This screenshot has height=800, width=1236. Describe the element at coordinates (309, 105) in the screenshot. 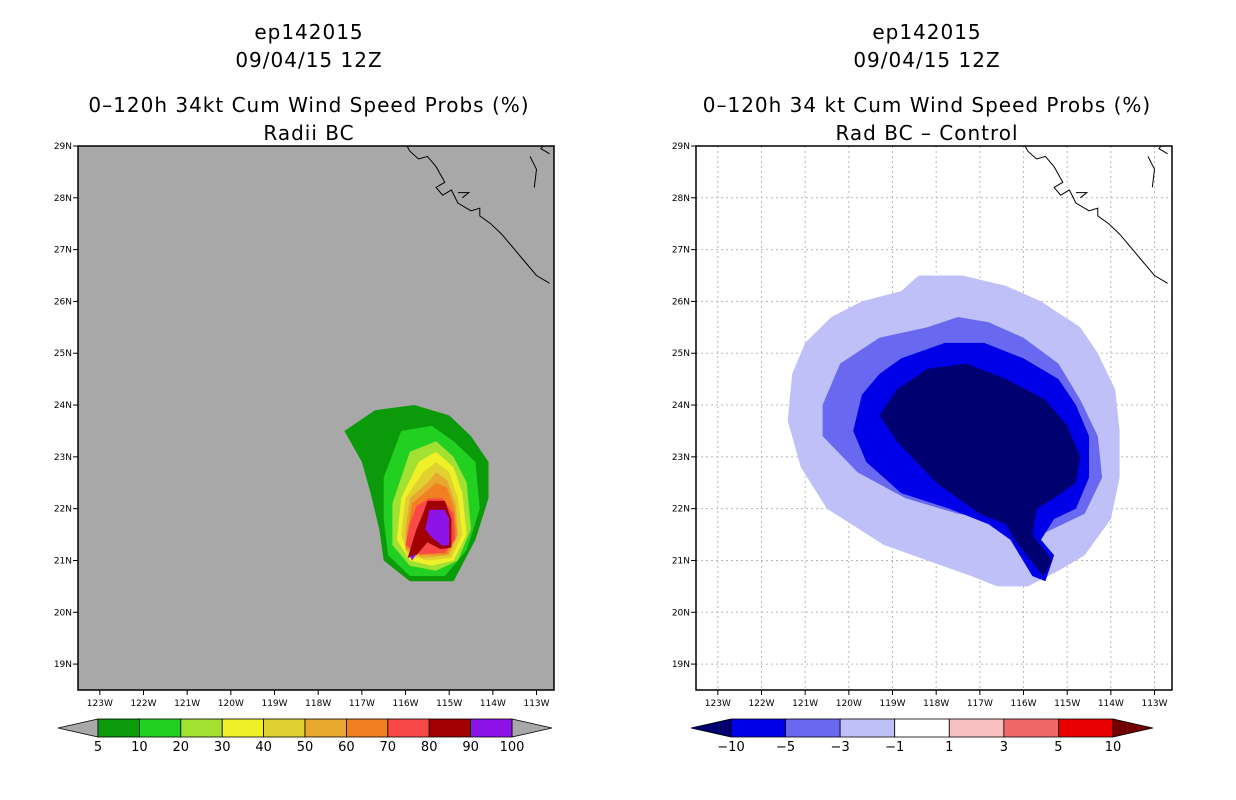

I see `chart-title: 0–120h 34kt Cum Wind Speed Probs (%)` at that location.